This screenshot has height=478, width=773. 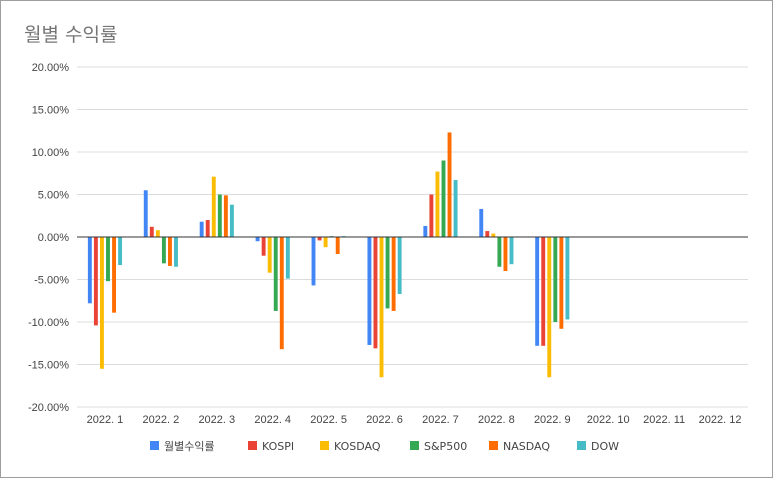 What do you see at coordinates (384, 420) in the screenshot?
I see `x-tick-label: 2022. 6` at bounding box center [384, 420].